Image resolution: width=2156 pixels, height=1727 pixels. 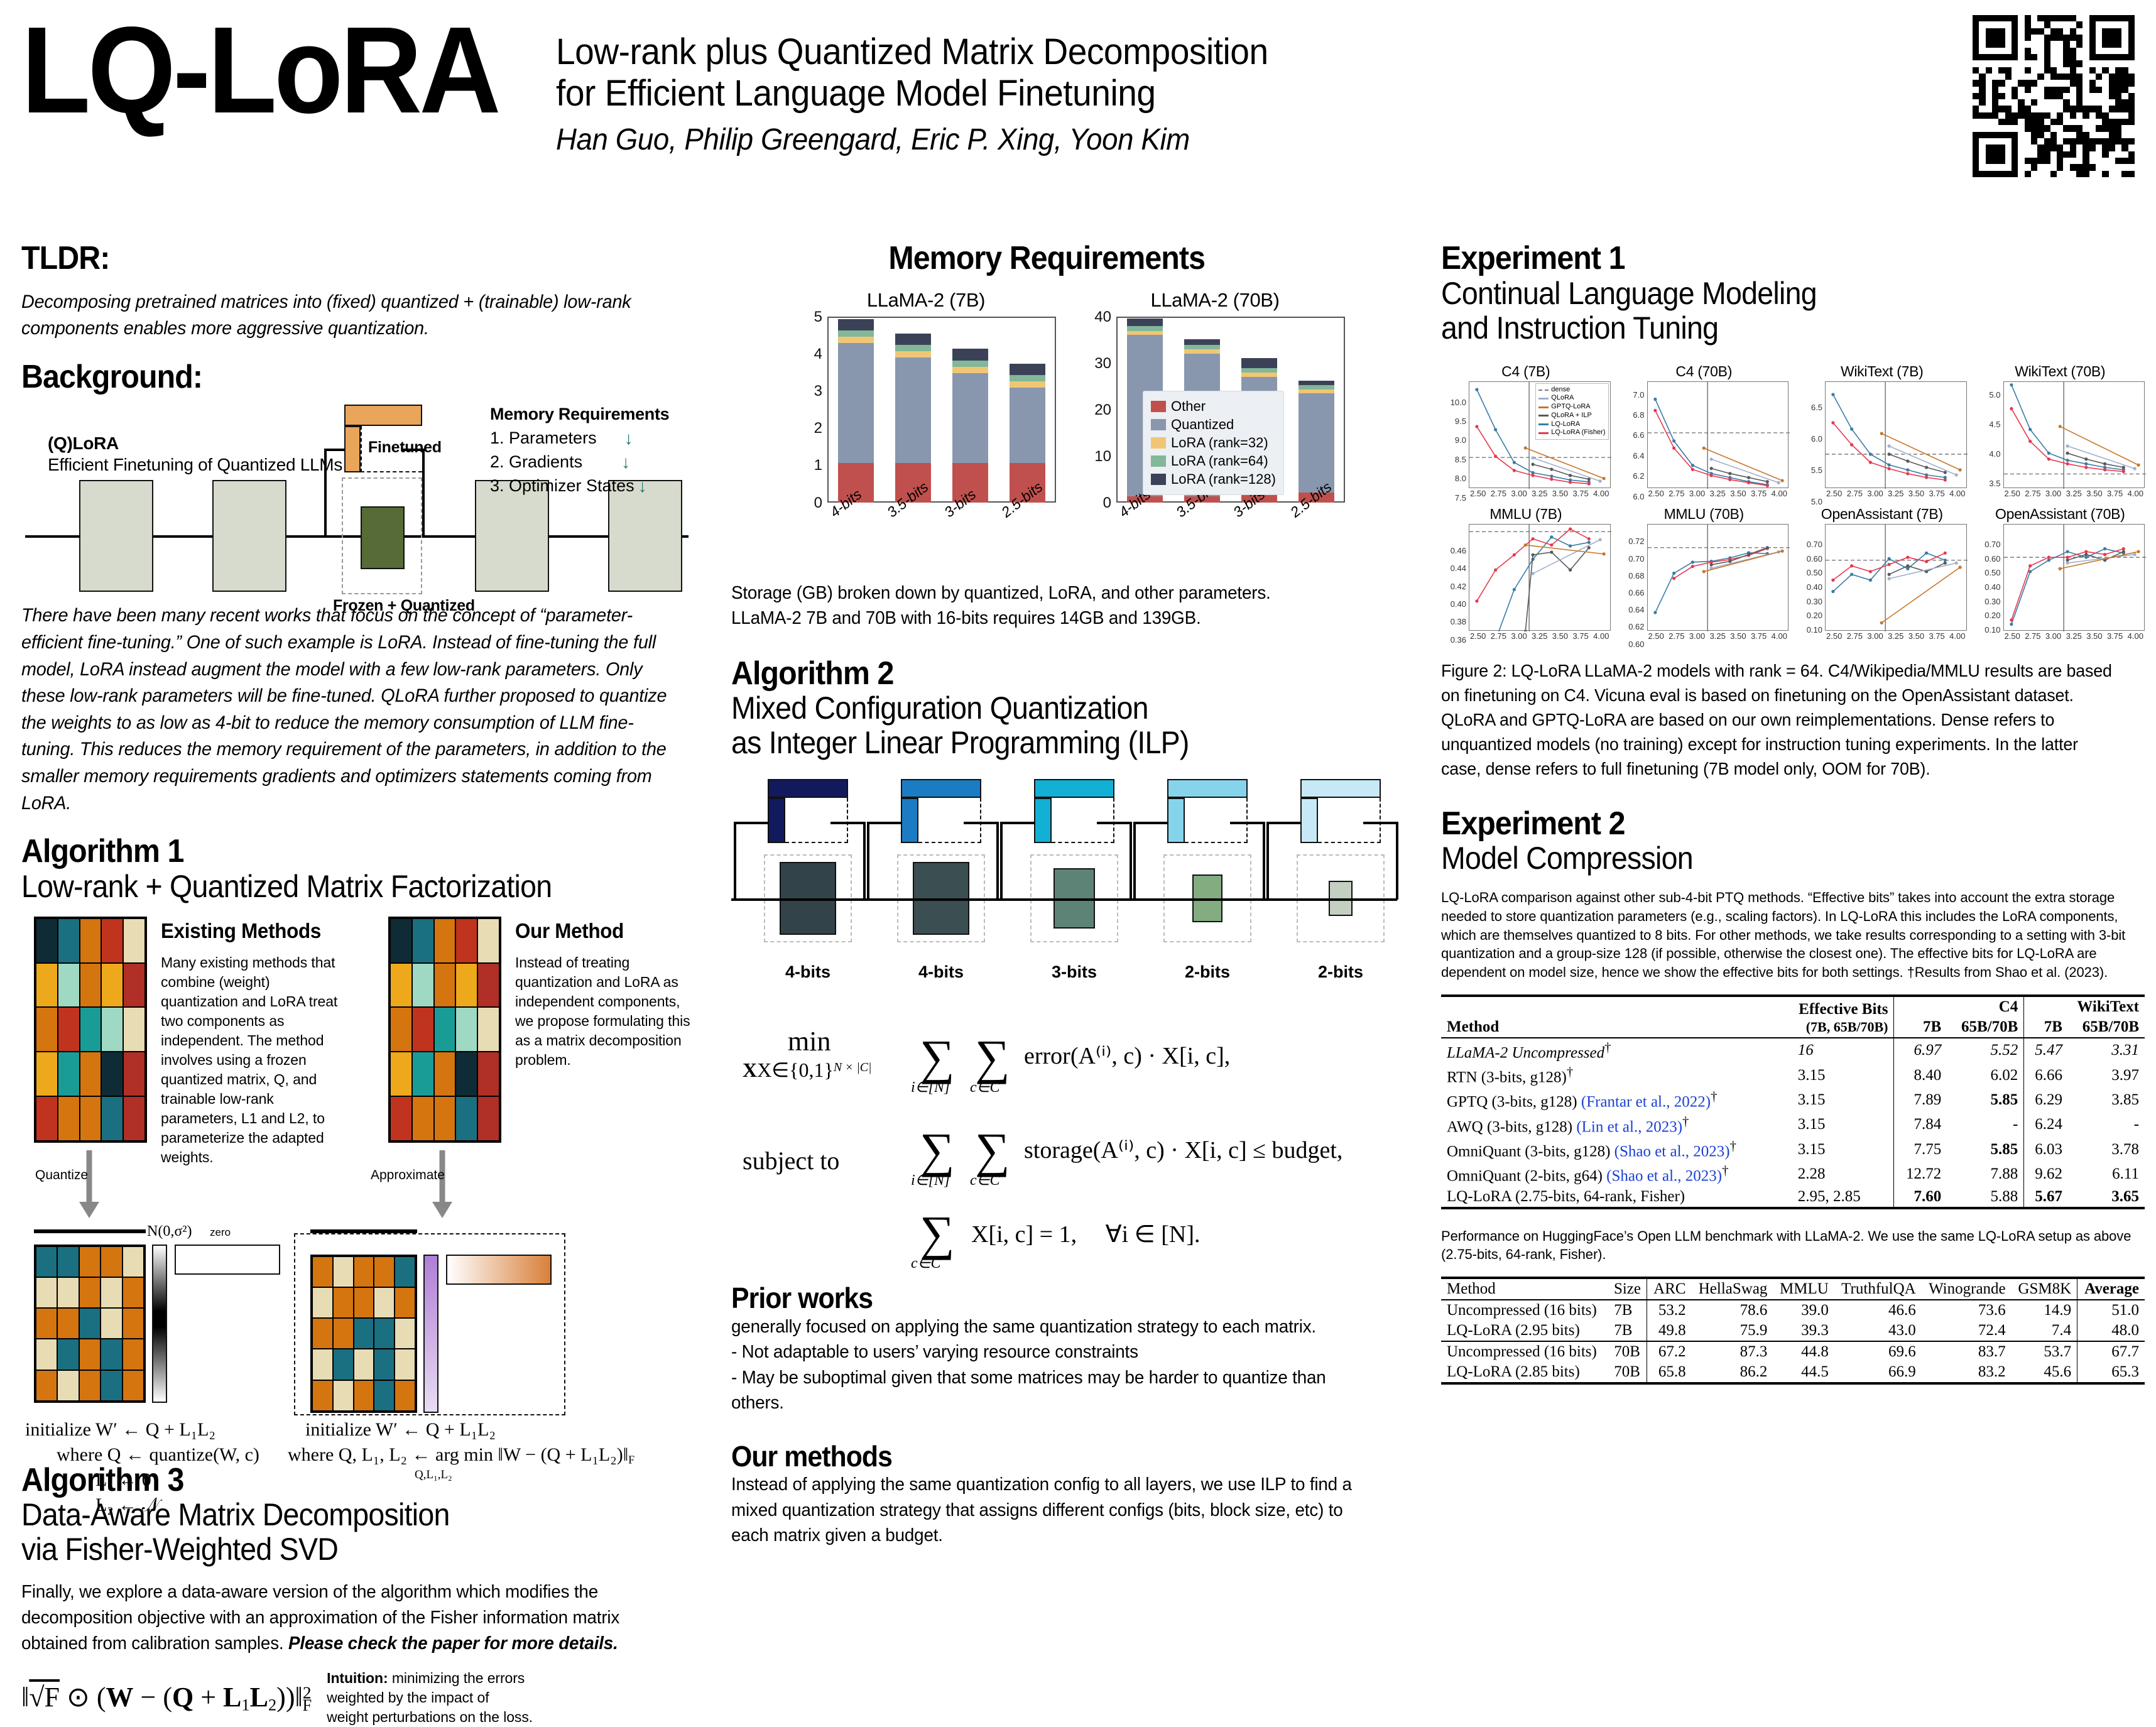 What do you see at coordinates (536, 462) in the screenshot?
I see `memory-req-item-gradients: 2. Gradients` at bounding box center [536, 462].